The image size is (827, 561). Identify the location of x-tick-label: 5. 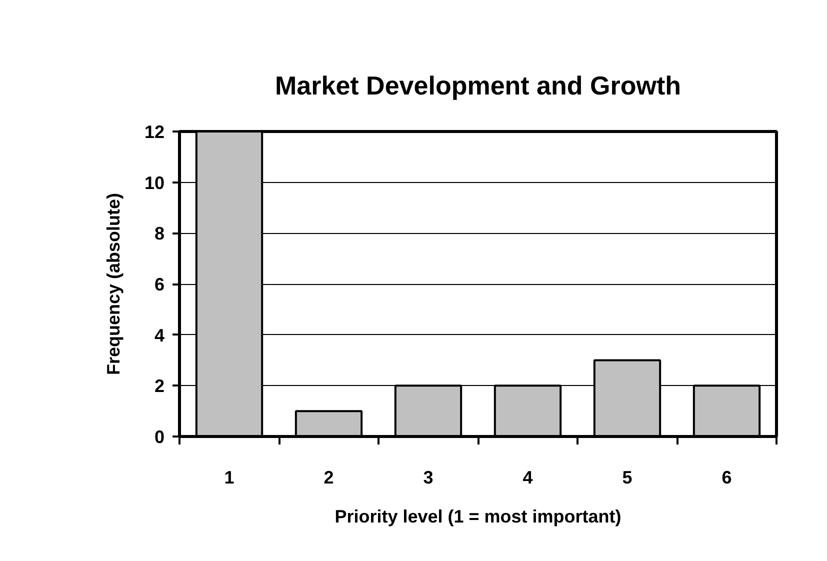
(627, 478).